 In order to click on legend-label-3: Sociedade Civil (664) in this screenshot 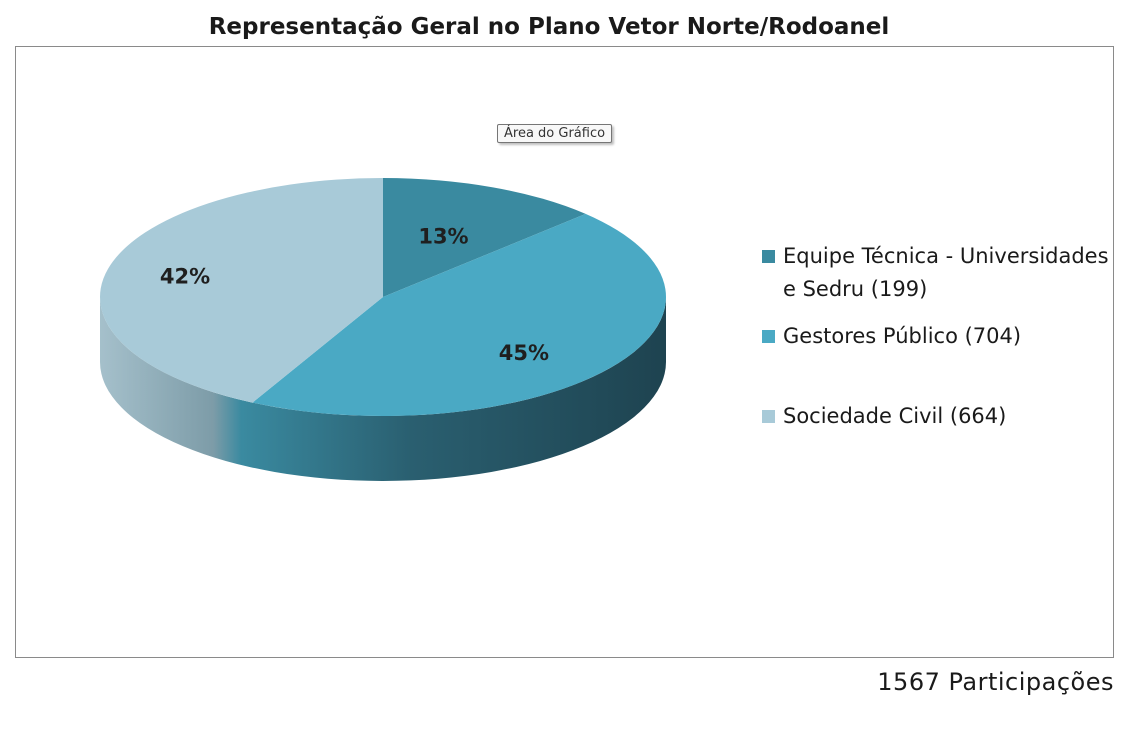, I will do `click(895, 416)`.